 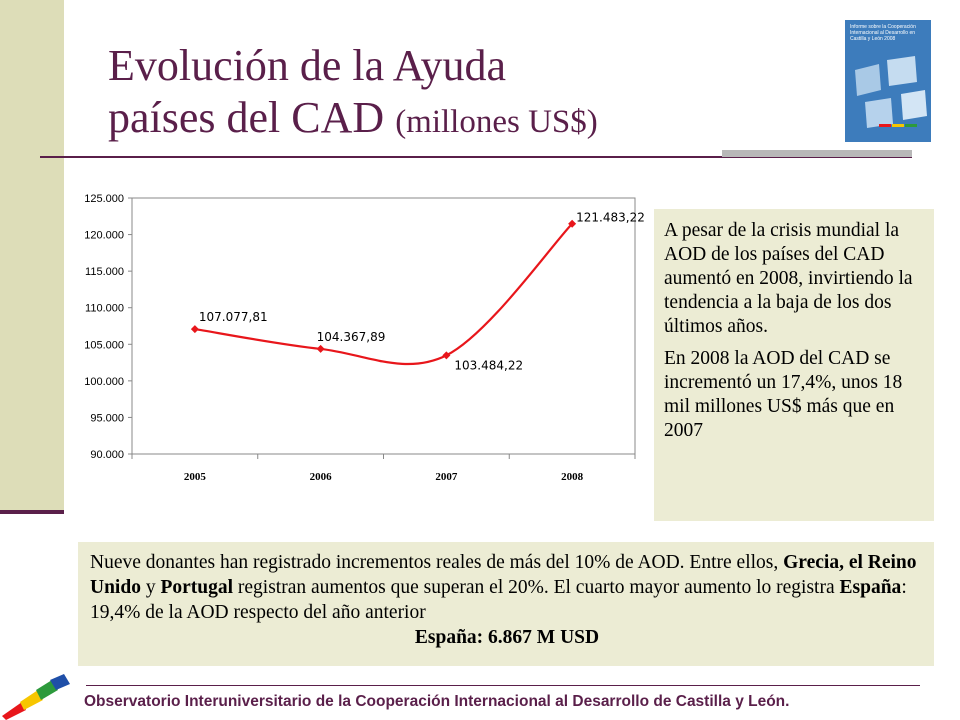 What do you see at coordinates (503, 575) in the screenshot?
I see `bottom-text-countries: Grecia, el Reino Unido` at bounding box center [503, 575].